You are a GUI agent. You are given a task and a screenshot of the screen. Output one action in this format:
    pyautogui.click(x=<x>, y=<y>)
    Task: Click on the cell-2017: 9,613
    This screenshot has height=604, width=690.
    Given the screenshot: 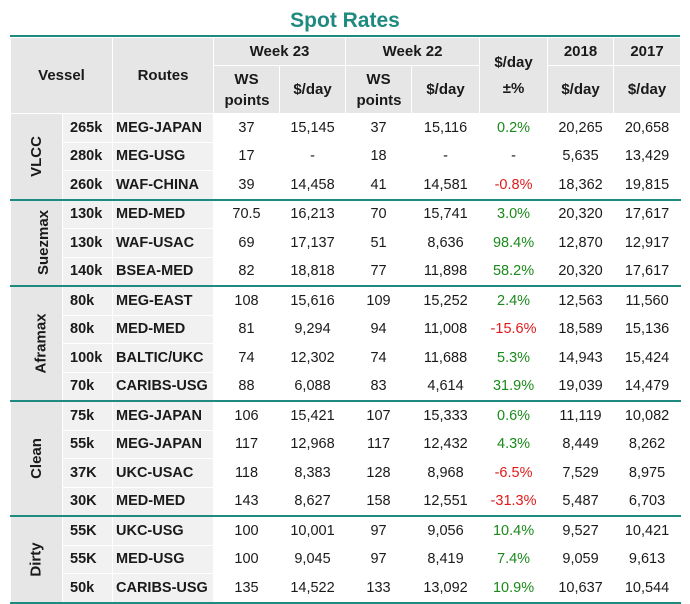 What is the action you would take?
    pyautogui.click(x=647, y=559)
    